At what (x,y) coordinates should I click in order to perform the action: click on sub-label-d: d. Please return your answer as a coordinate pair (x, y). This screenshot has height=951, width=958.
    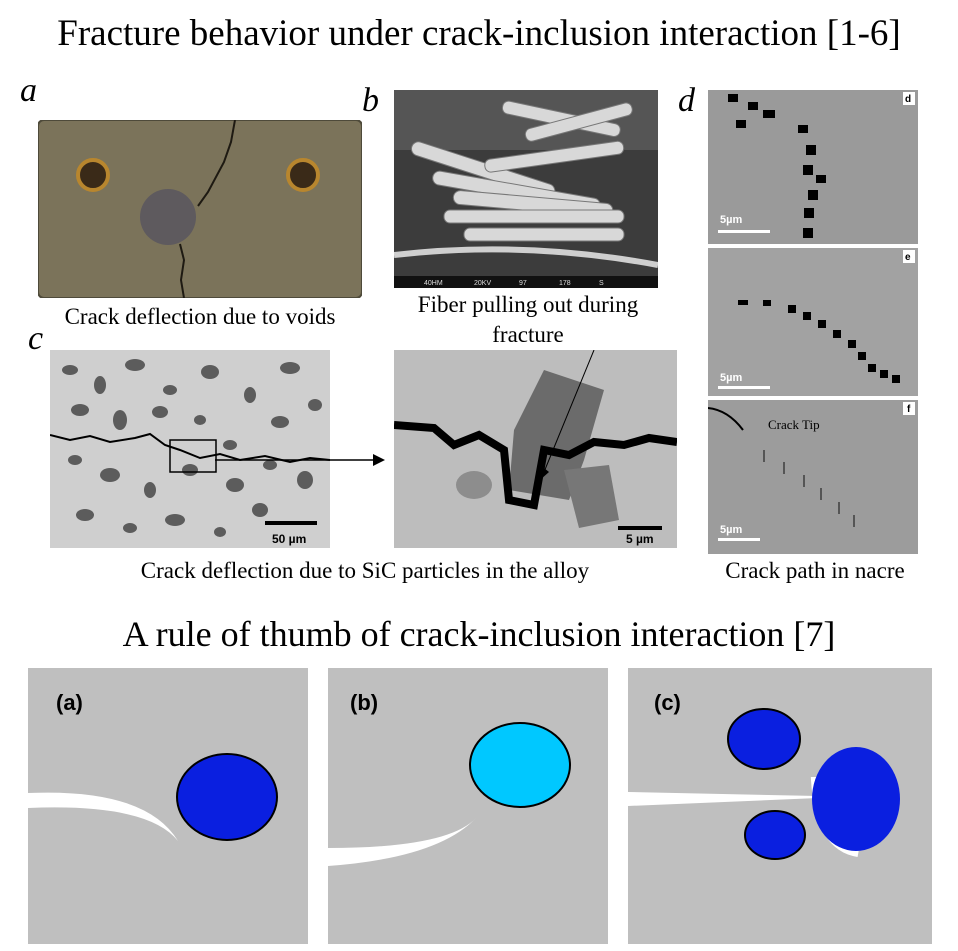
    Looking at the image, I should click on (908, 99).